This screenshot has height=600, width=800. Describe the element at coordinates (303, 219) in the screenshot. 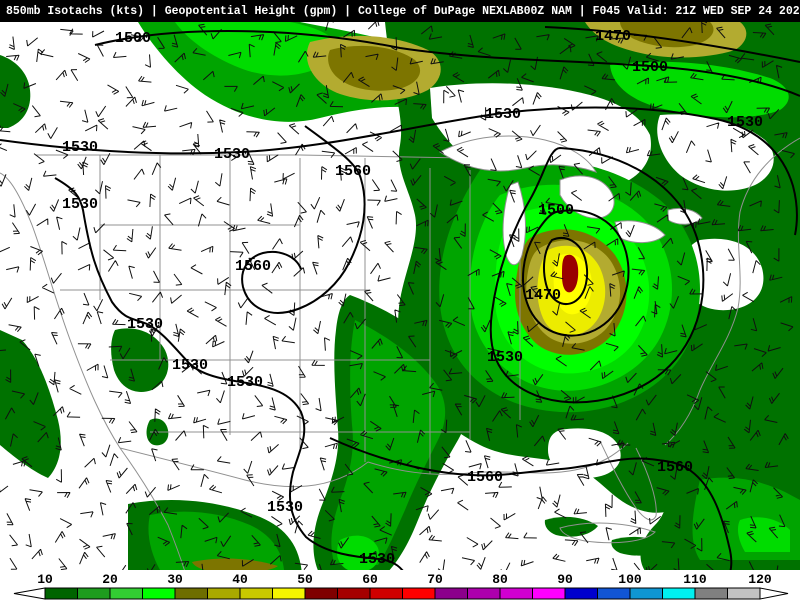

I see `contour-1560-west` at that location.